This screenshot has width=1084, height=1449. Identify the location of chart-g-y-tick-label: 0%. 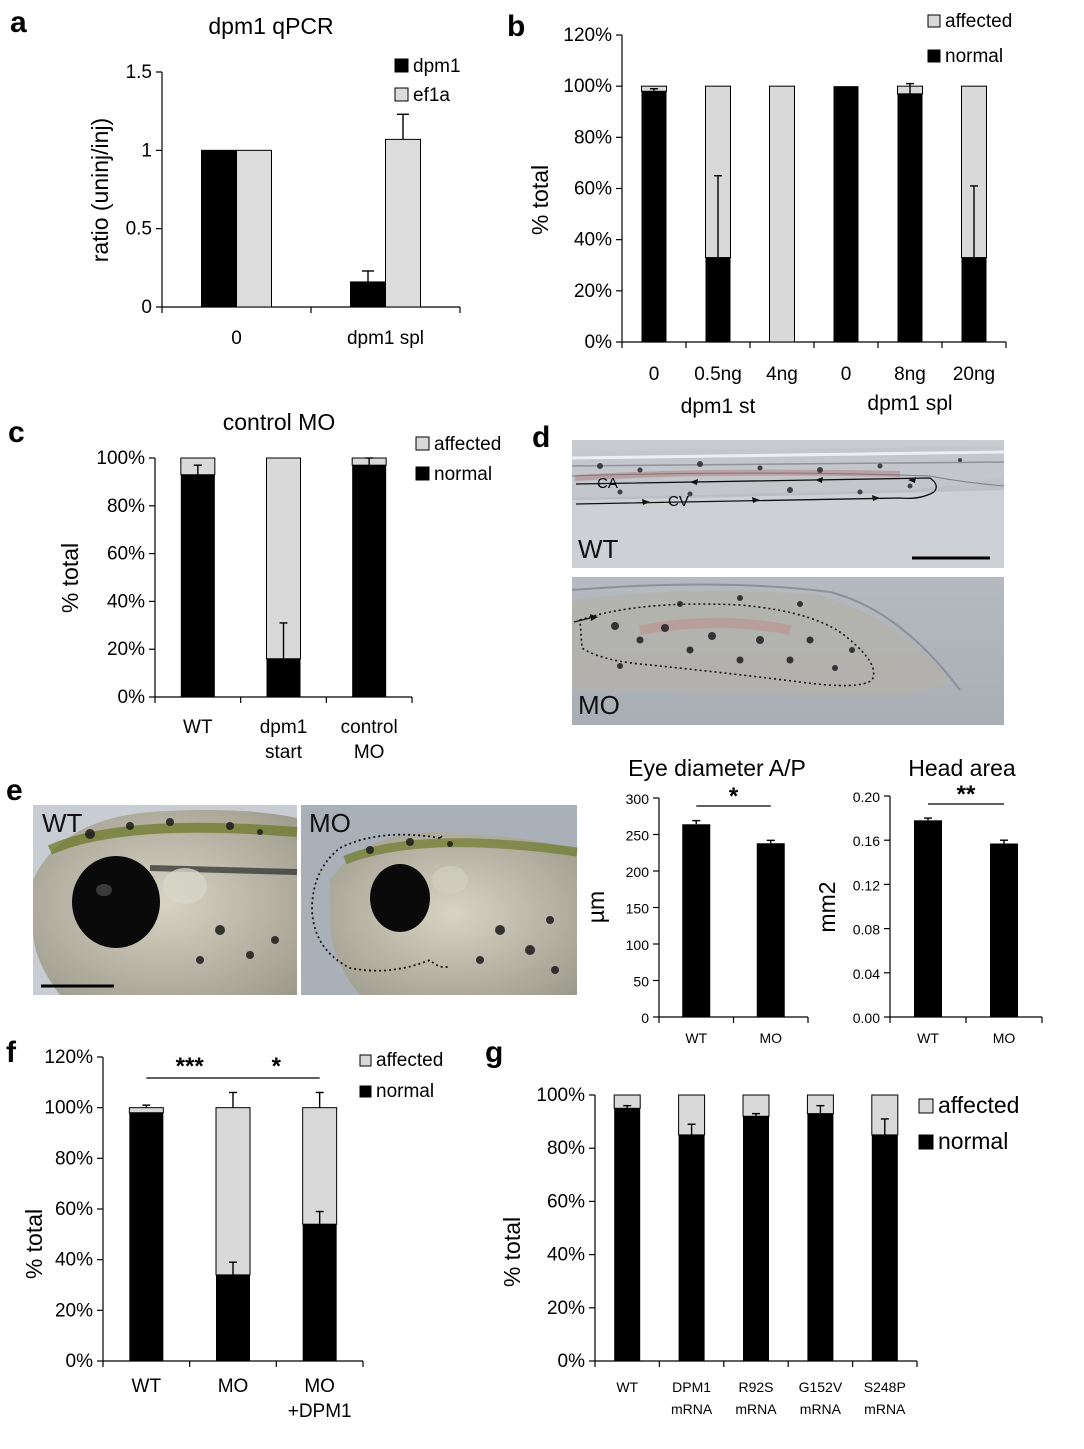
(572, 1361).